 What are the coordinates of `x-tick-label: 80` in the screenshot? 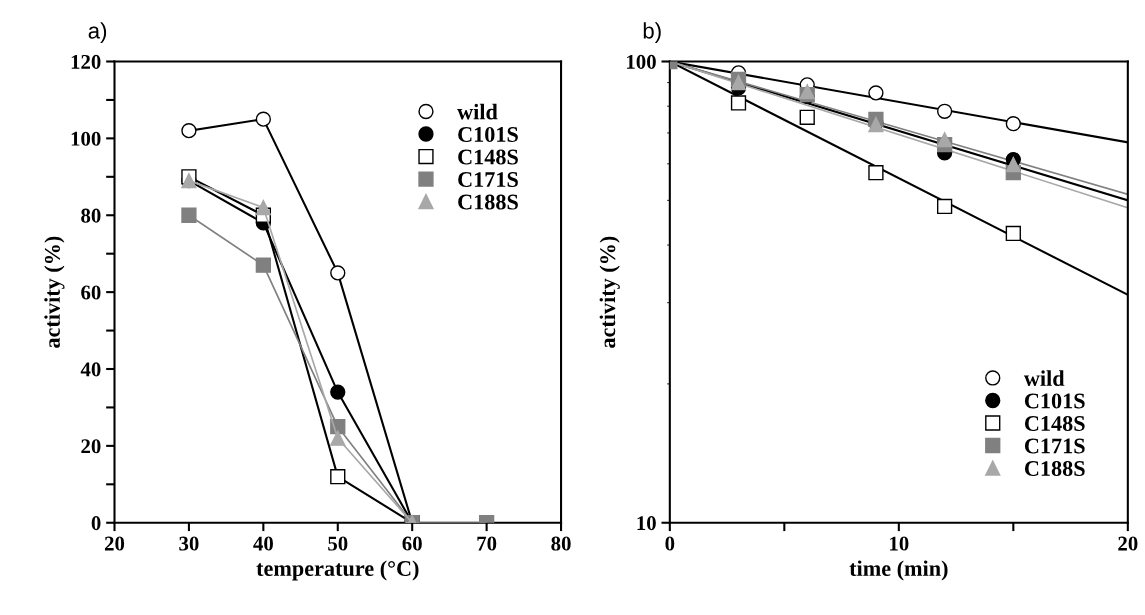 It's located at (561, 543).